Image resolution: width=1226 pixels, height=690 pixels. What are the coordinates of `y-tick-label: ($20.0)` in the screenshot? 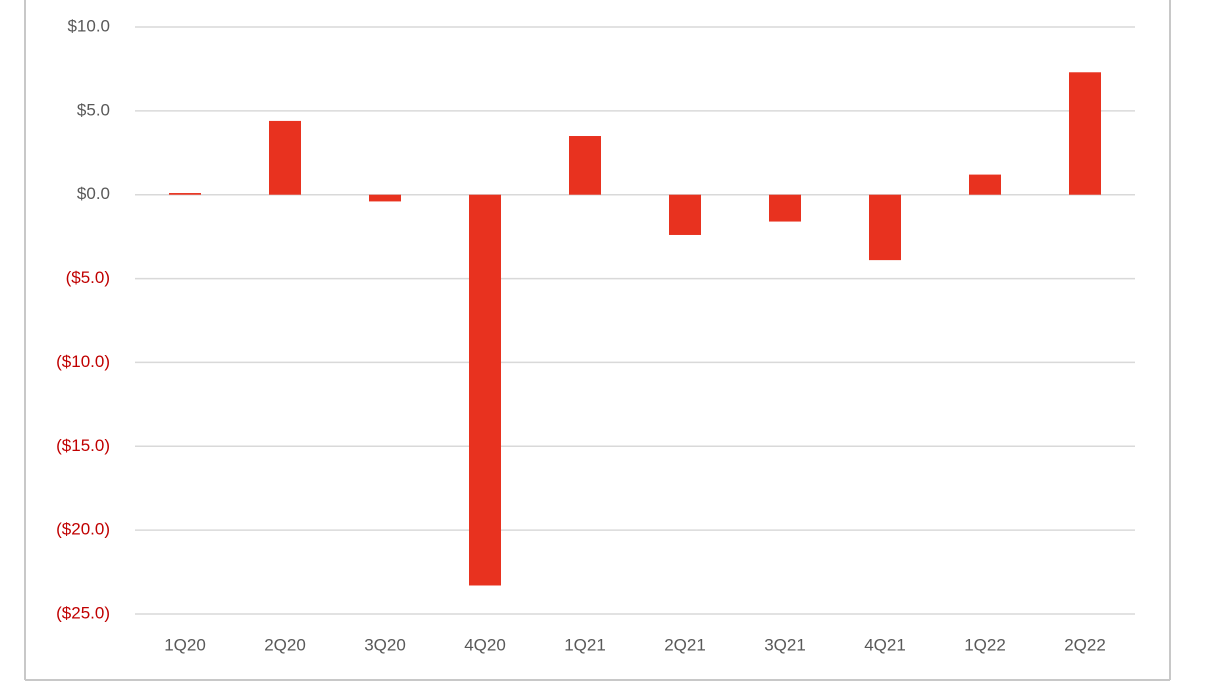 It's located at (83, 529).